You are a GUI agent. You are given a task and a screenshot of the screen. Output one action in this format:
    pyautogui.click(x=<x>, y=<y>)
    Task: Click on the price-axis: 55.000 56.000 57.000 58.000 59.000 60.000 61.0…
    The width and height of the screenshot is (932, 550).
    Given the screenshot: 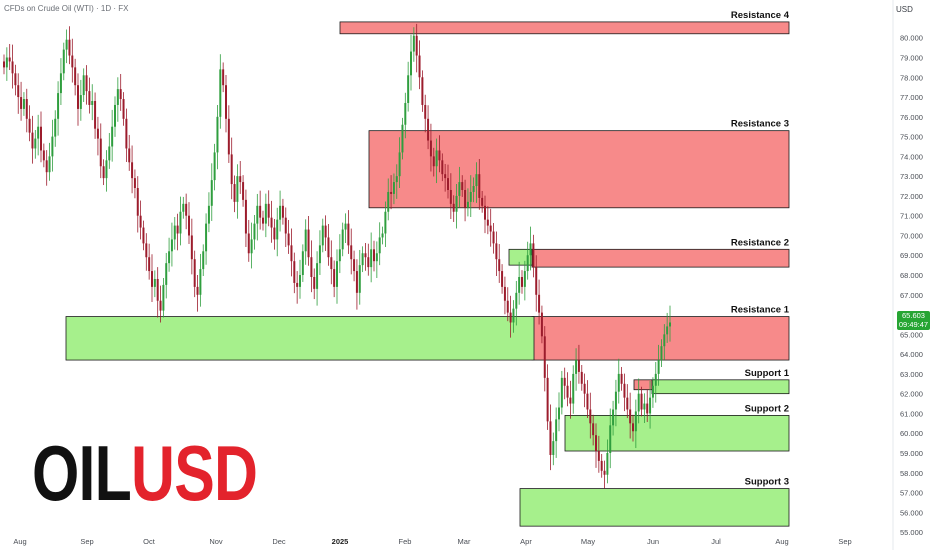 What is the action you would take?
    pyautogui.click(x=911, y=285)
    